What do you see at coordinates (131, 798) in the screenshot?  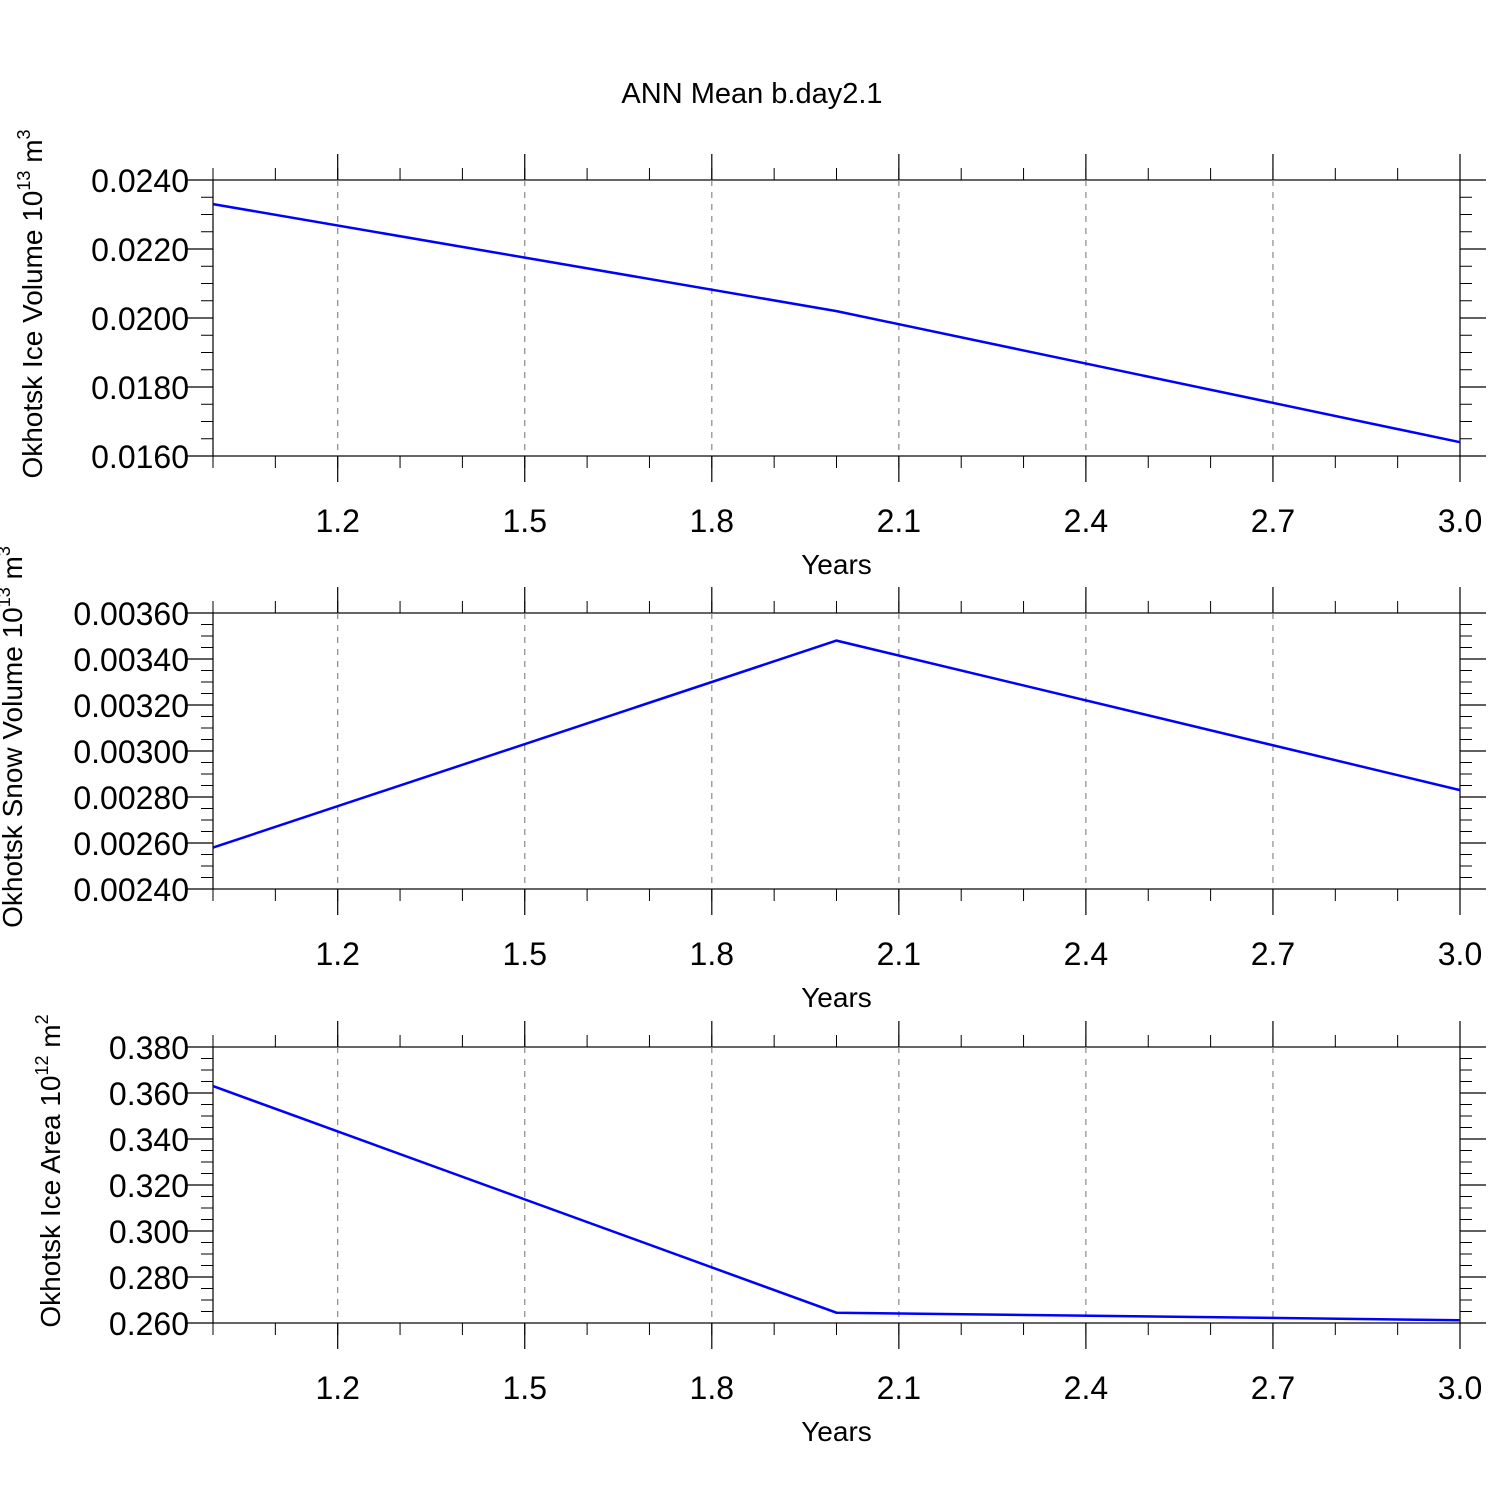 I see `y-tick-label: 0.00280` at bounding box center [131, 798].